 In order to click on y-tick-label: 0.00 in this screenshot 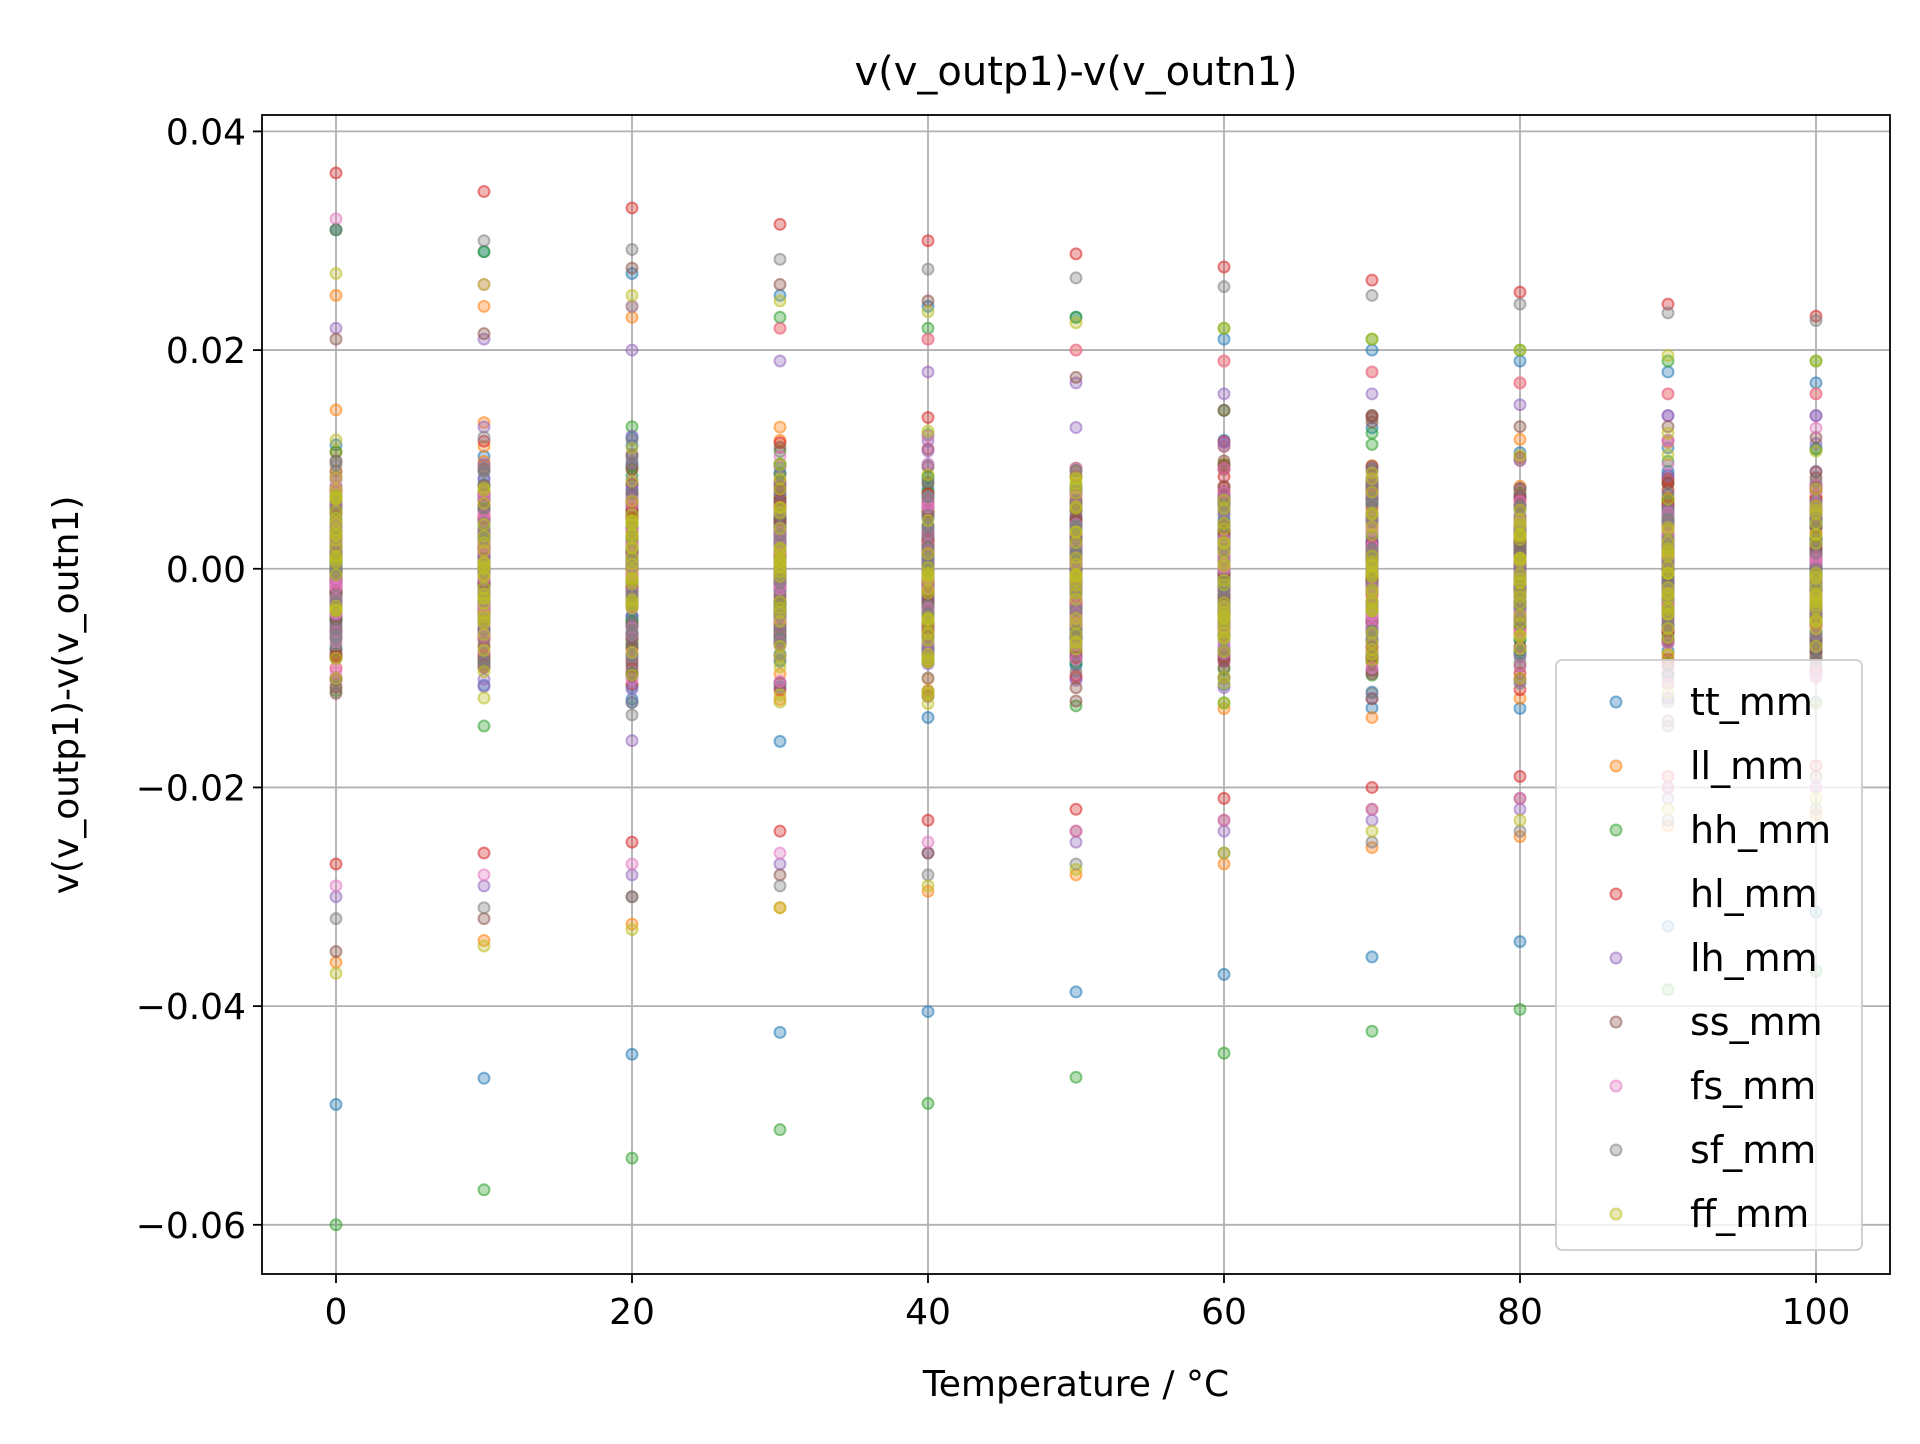, I will do `click(206, 570)`.